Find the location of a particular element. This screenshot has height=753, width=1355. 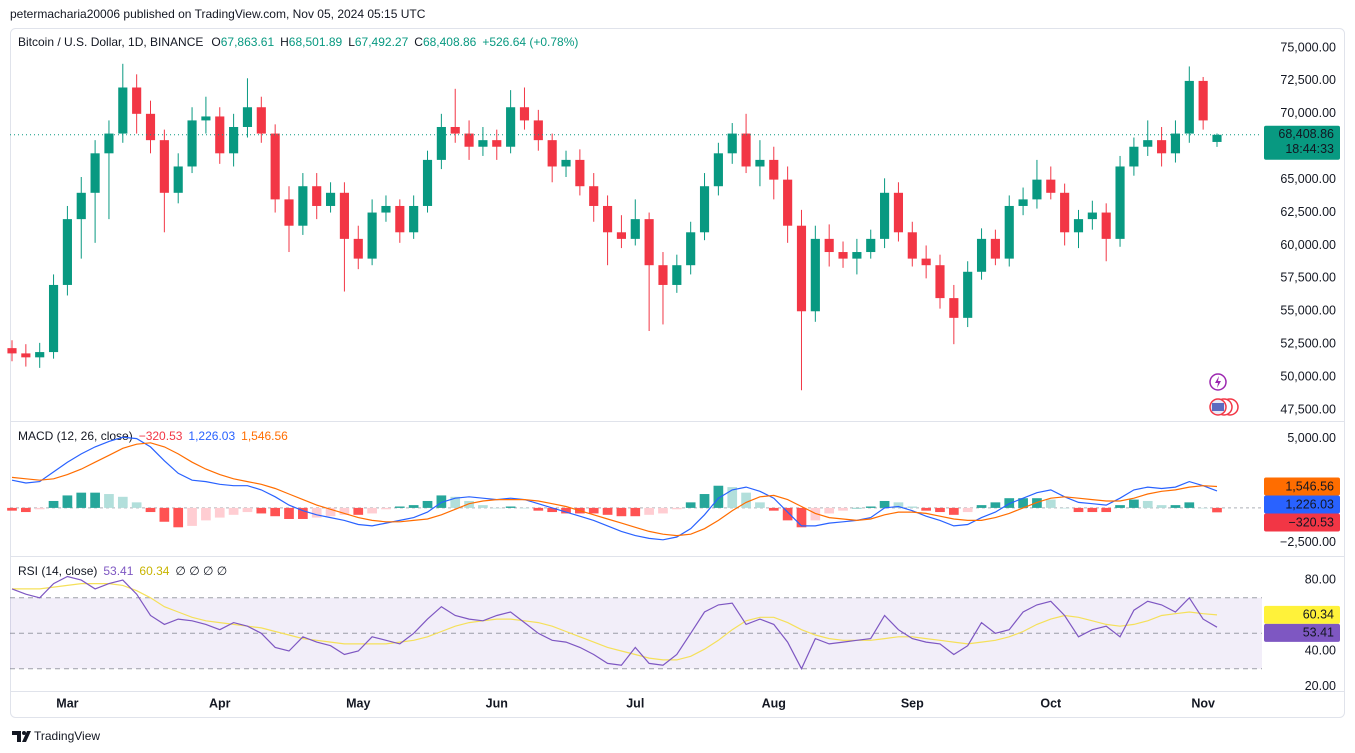

last-price-label: 68,408.86 is located at coordinates (1306, 134).